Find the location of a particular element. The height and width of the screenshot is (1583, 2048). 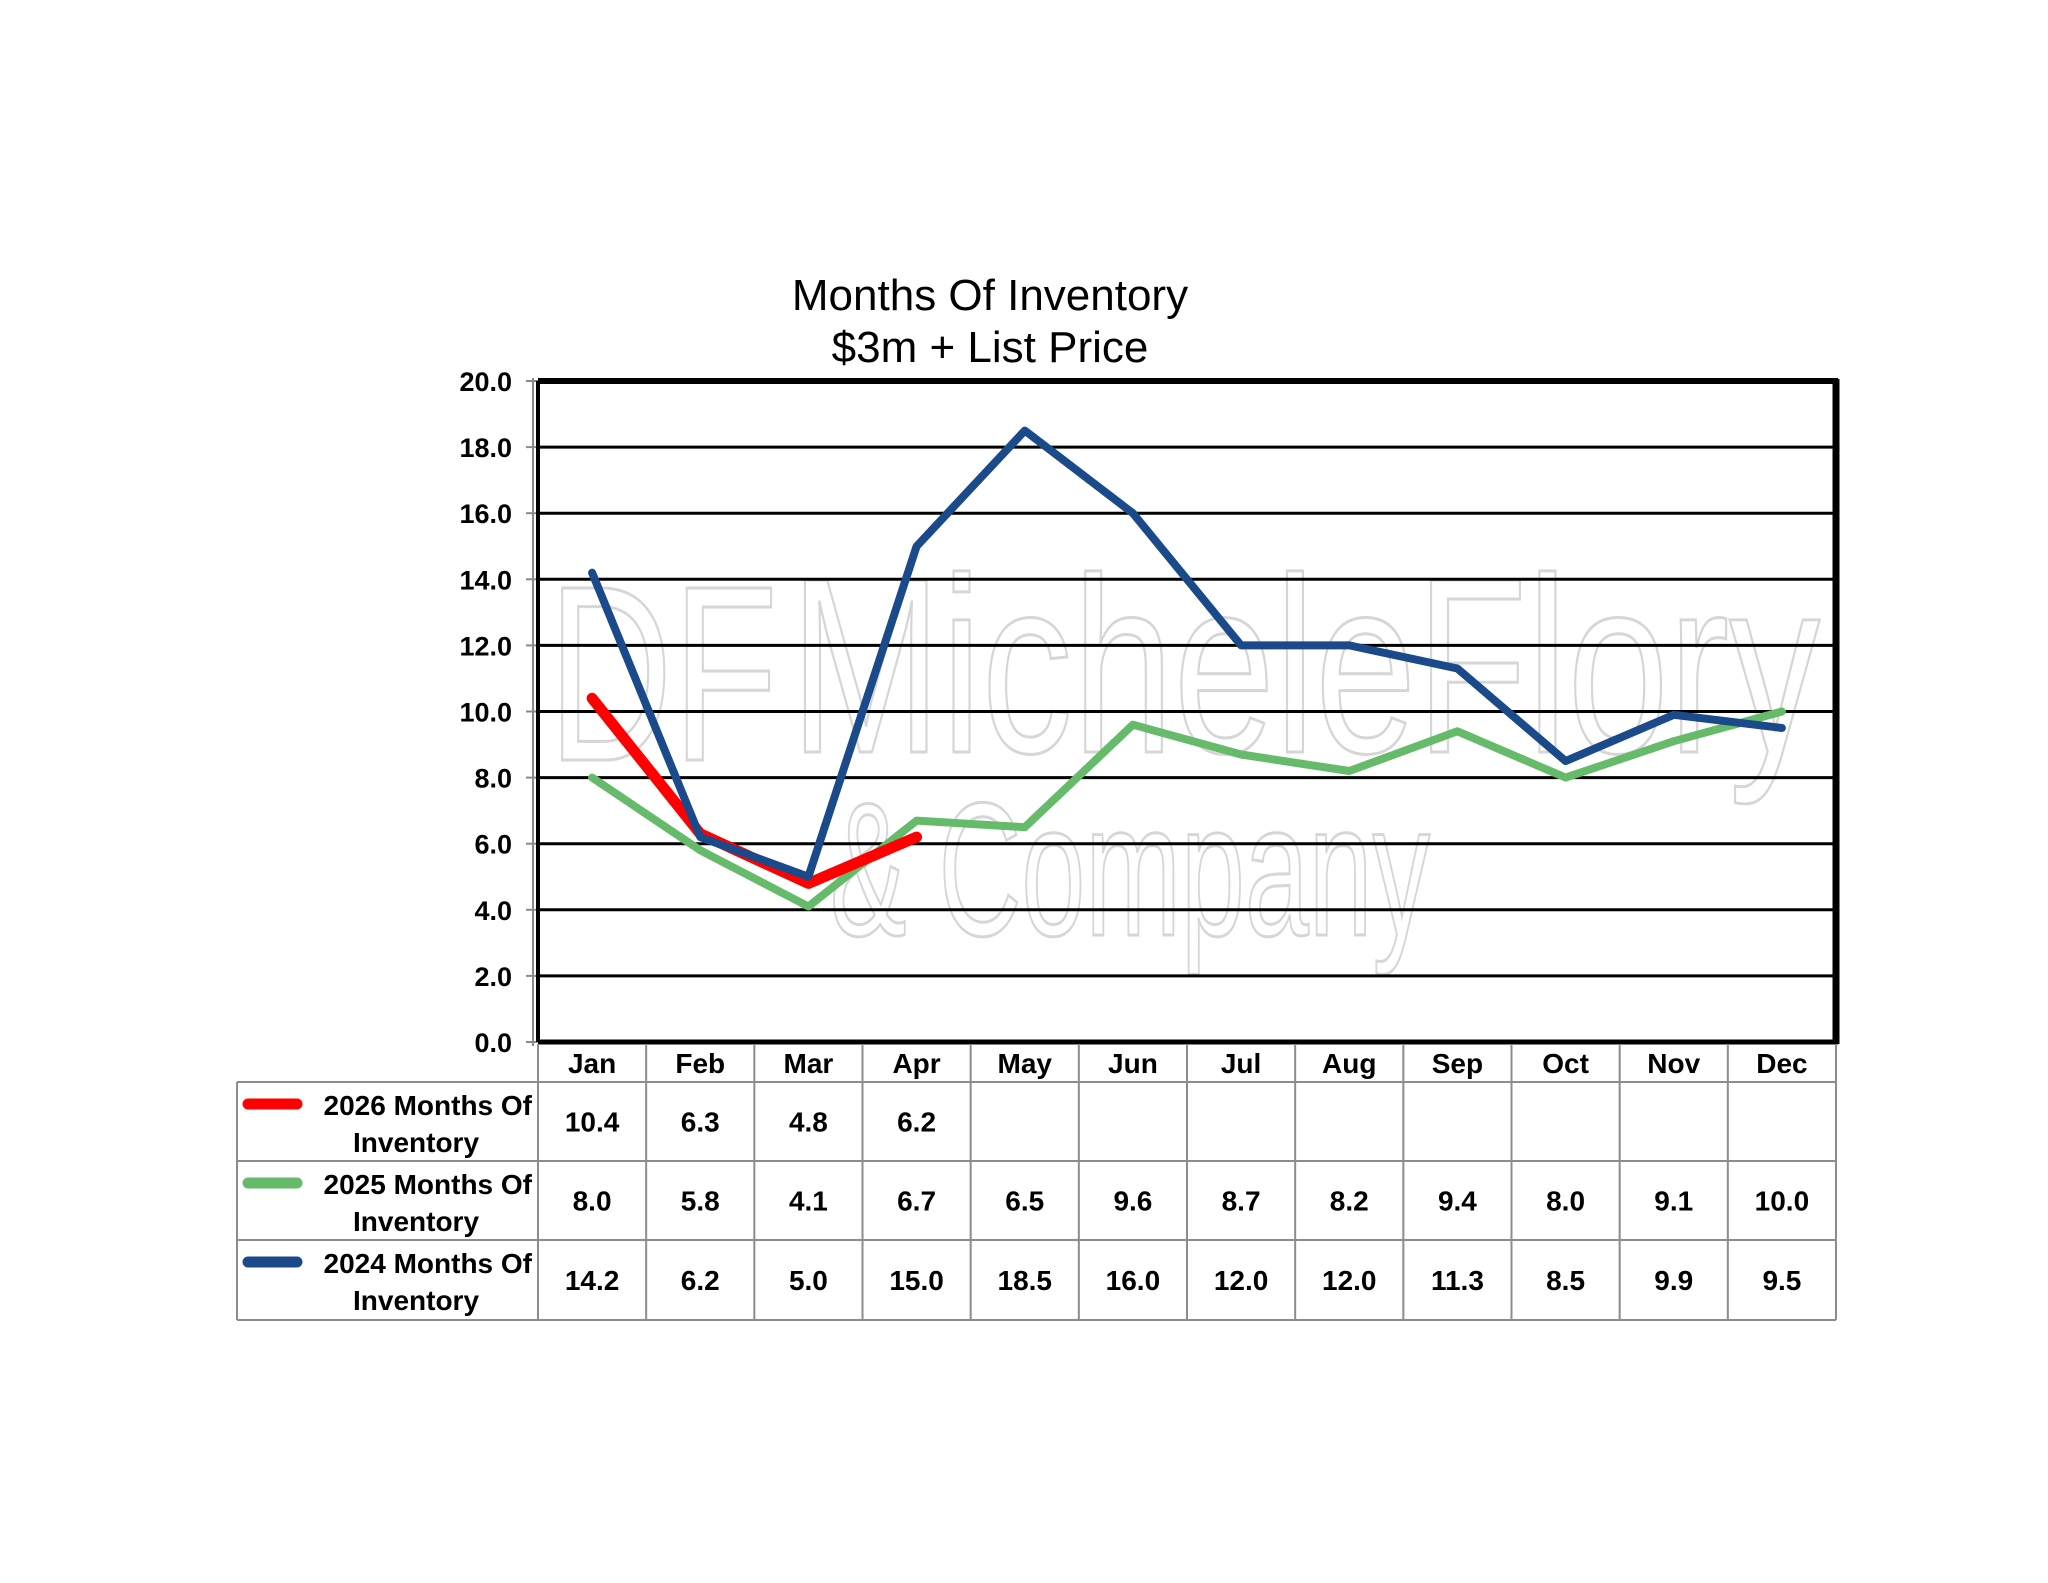

x-tick-label: Sep is located at coordinates (1457, 1063).